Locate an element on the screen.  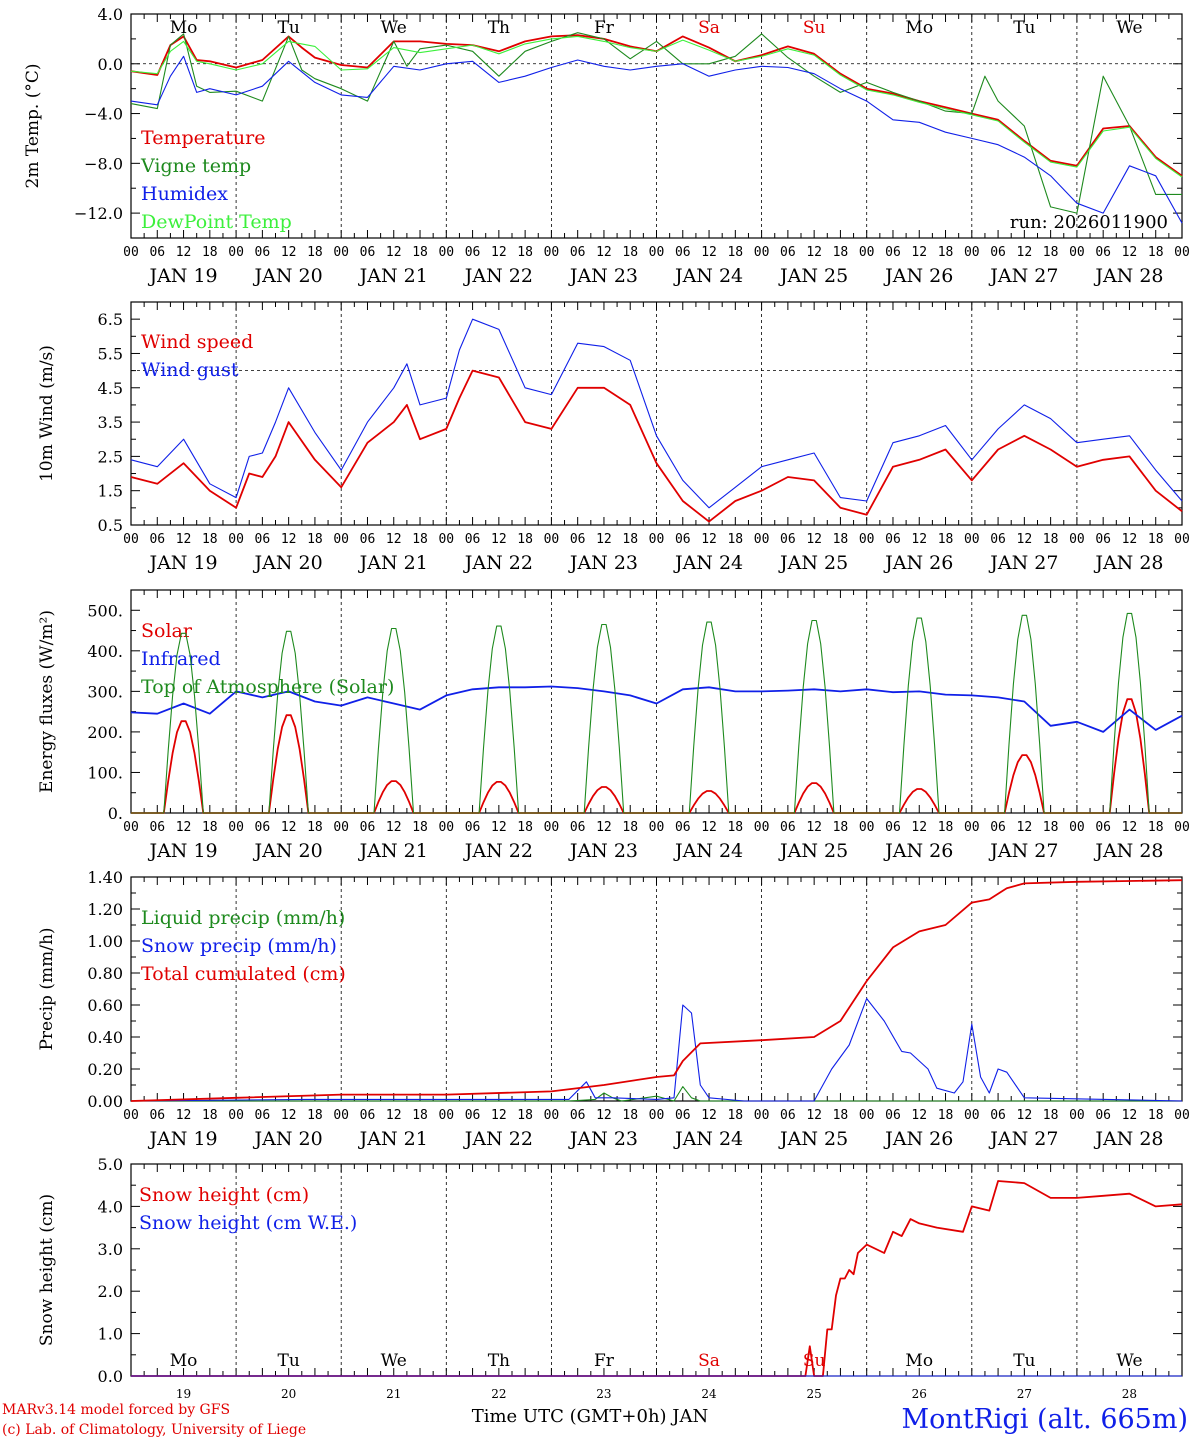
energy-y-tick-label: 500. is located at coordinates (105, 610).